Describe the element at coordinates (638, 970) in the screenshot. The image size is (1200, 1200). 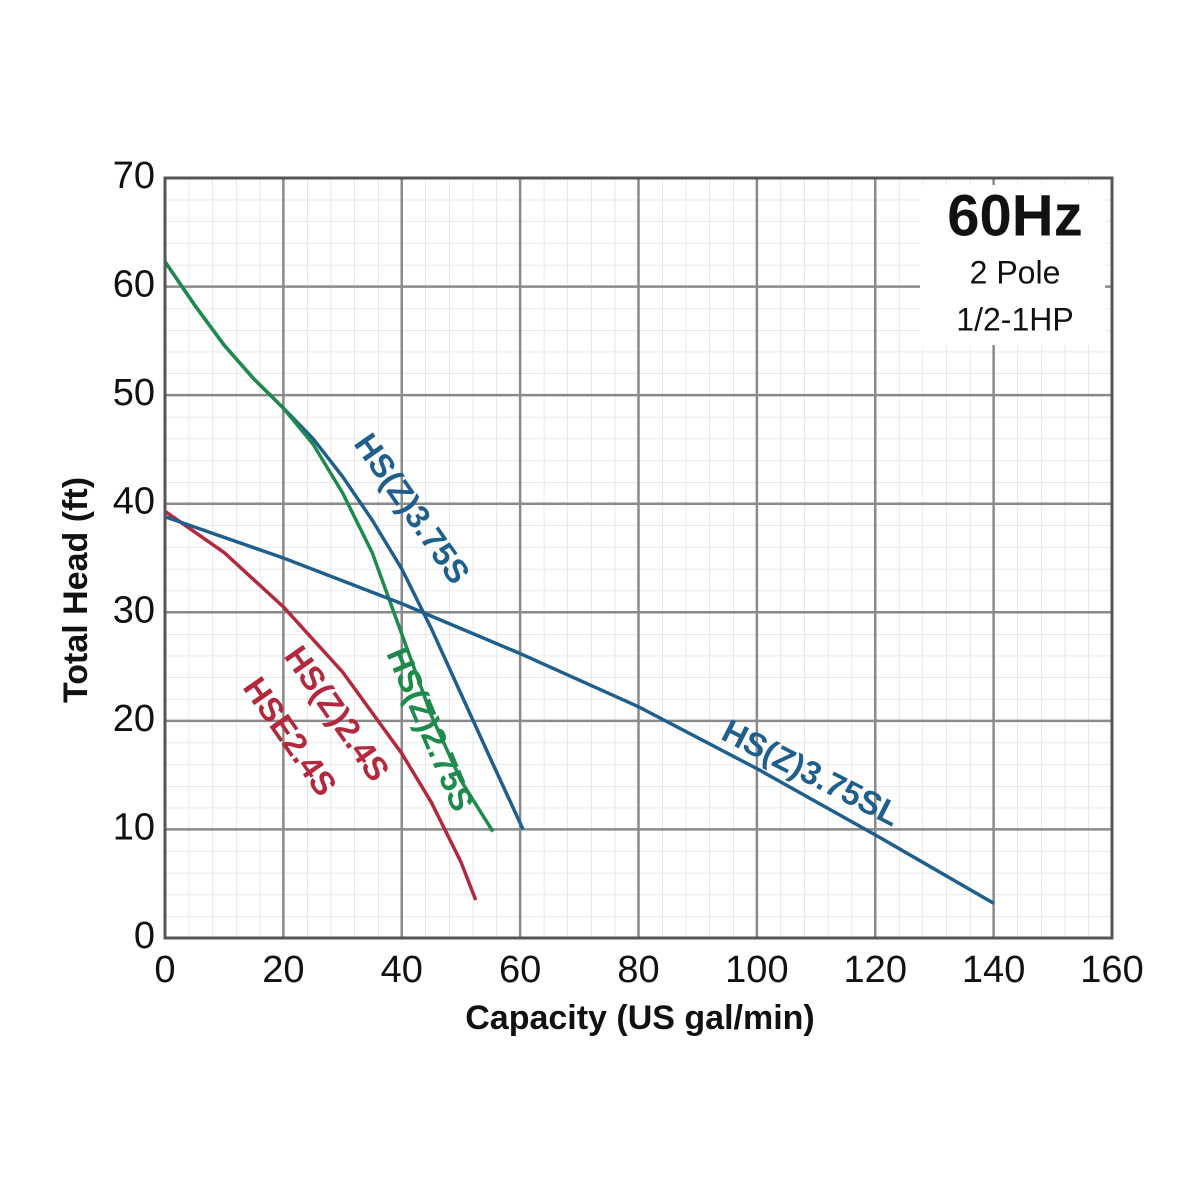
I see `x-tick-label: 80` at that location.